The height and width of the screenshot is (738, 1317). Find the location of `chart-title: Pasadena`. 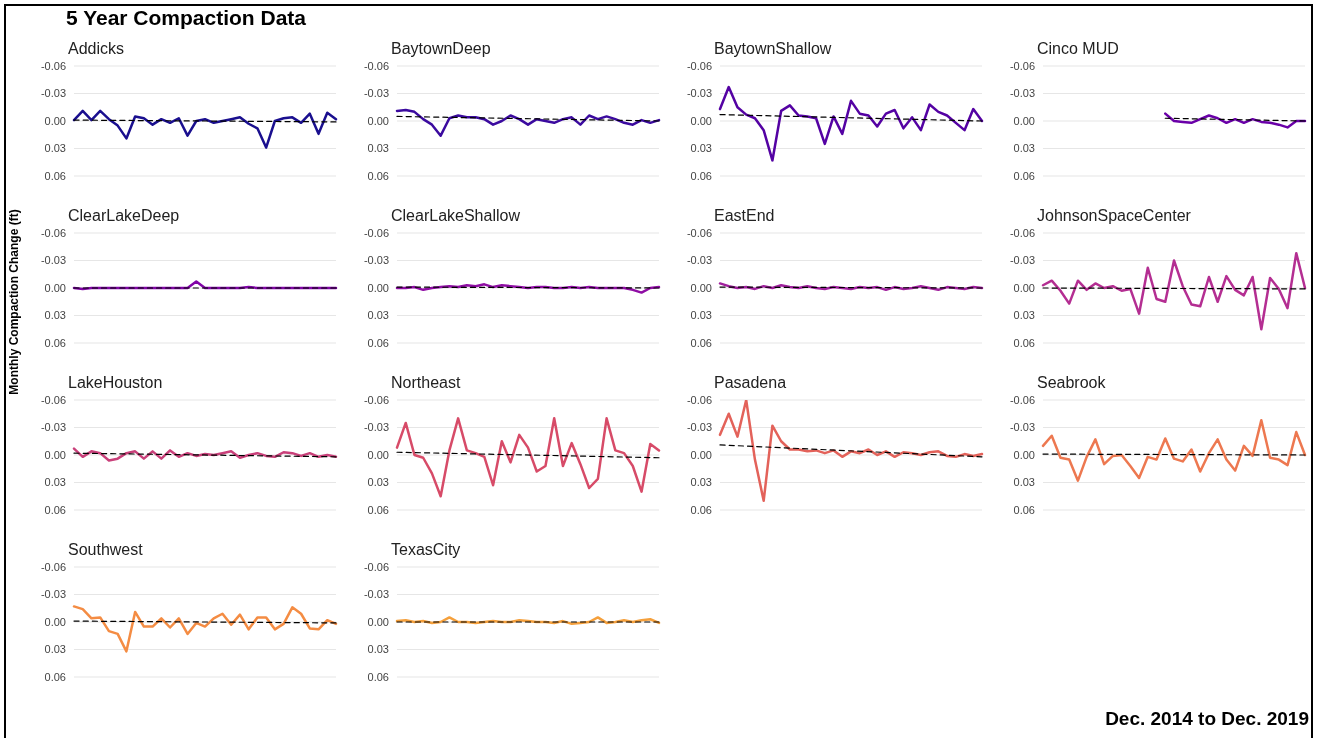

chart-title: Pasadena is located at coordinates (750, 383).